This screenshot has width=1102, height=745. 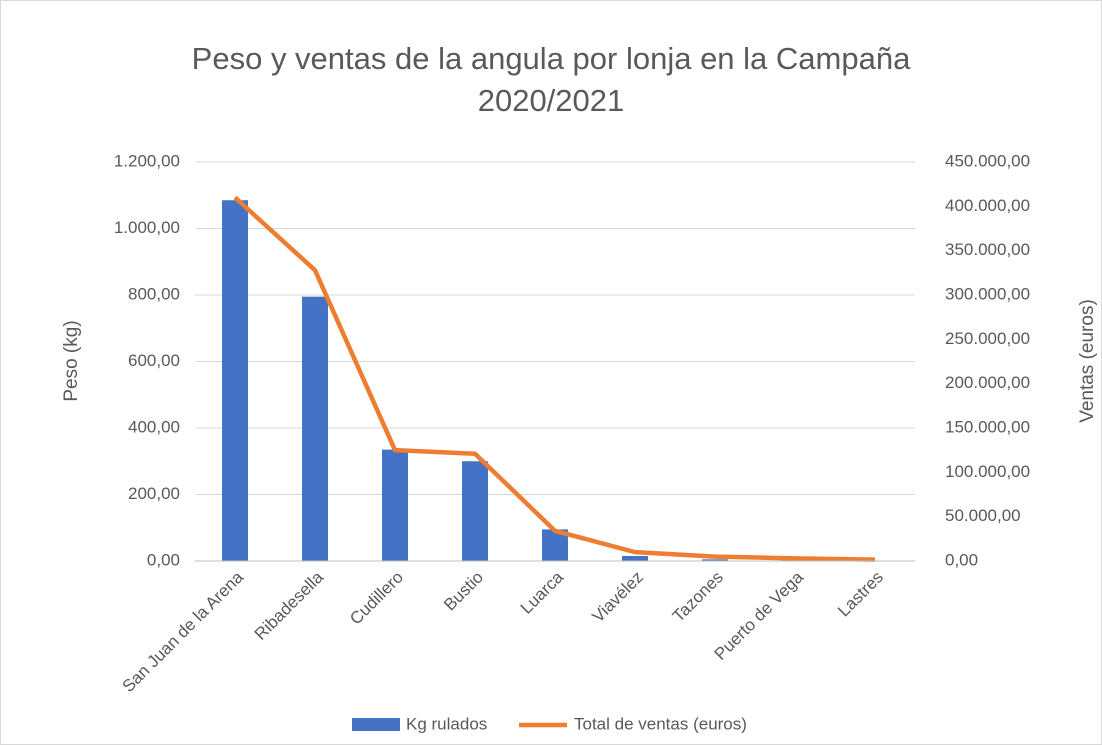 I want to click on y2-tick-label: 100.000,00, so click(x=987, y=471).